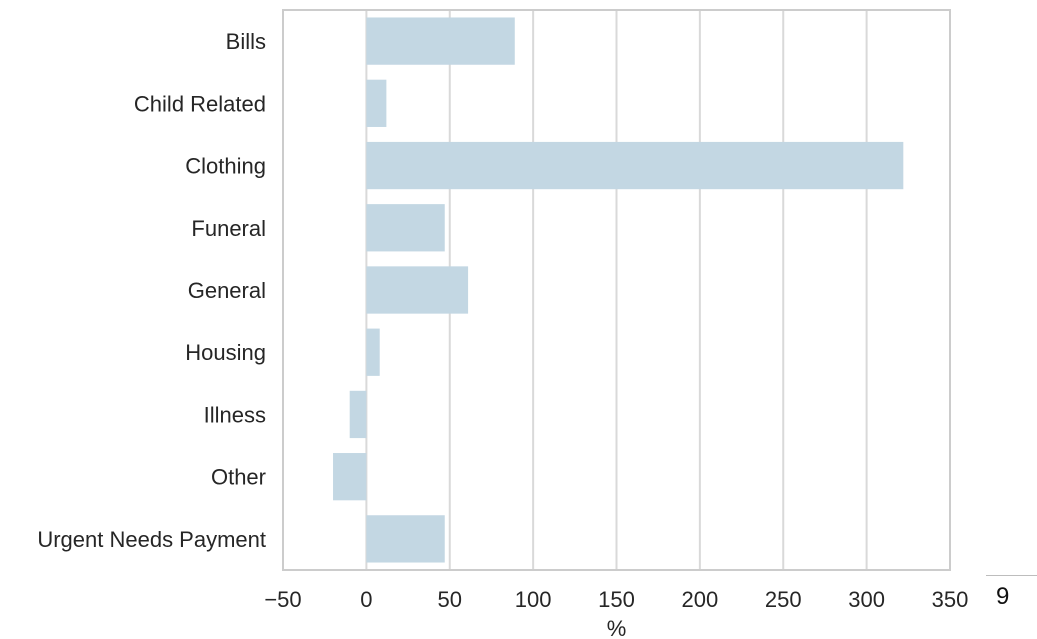  What do you see at coordinates (282, 599) in the screenshot?
I see `x-tick-label: −50` at bounding box center [282, 599].